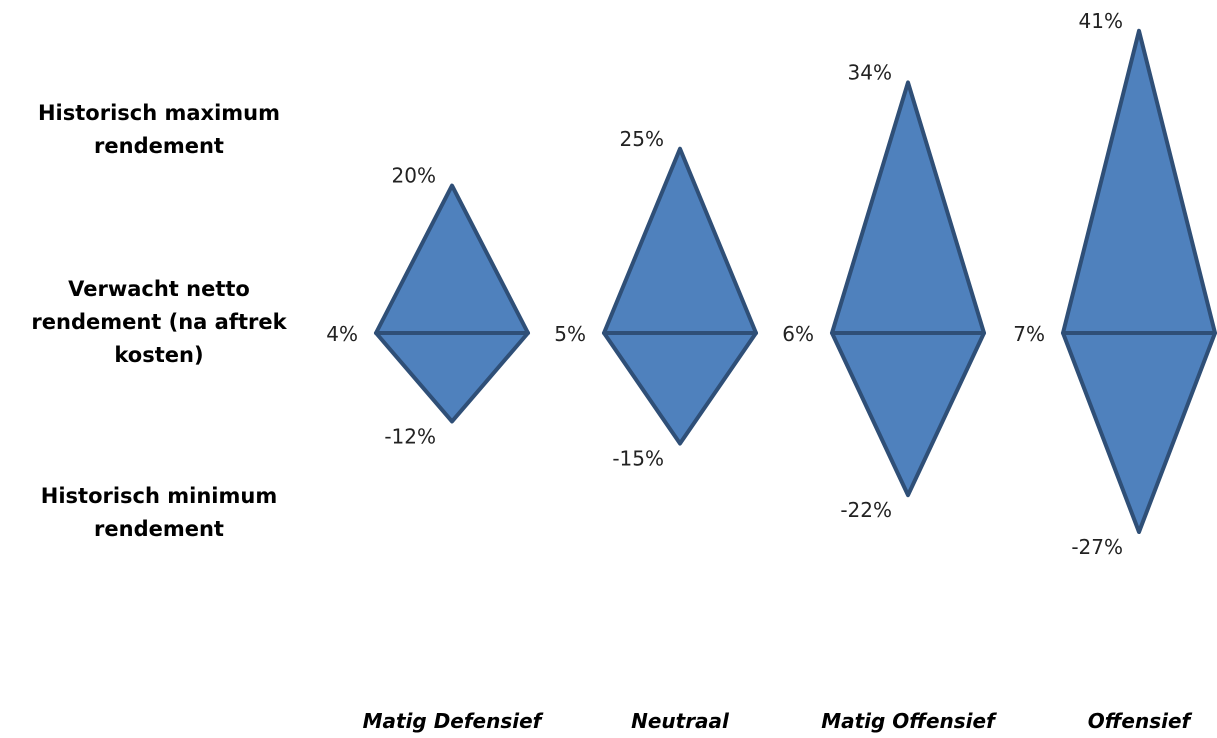 The width and height of the screenshot is (1217, 738). I want to click on category-label: Offensief, so click(1140, 721).